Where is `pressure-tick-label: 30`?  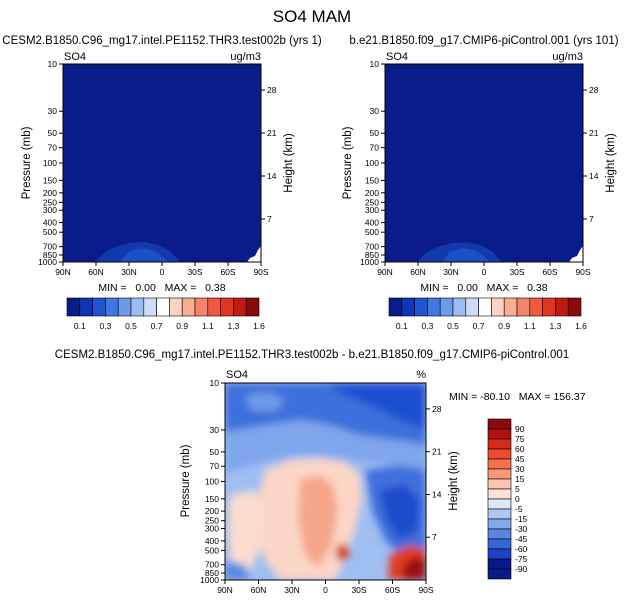
pressure-tick-label: 30 is located at coordinates (375, 111).